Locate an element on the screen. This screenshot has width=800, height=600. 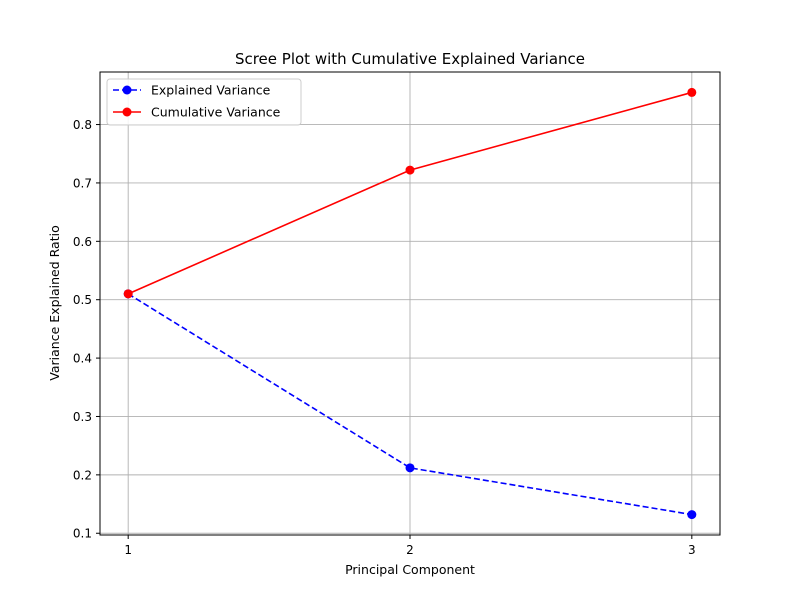
x-tick-label: 3 is located at coordinates (692, 550).